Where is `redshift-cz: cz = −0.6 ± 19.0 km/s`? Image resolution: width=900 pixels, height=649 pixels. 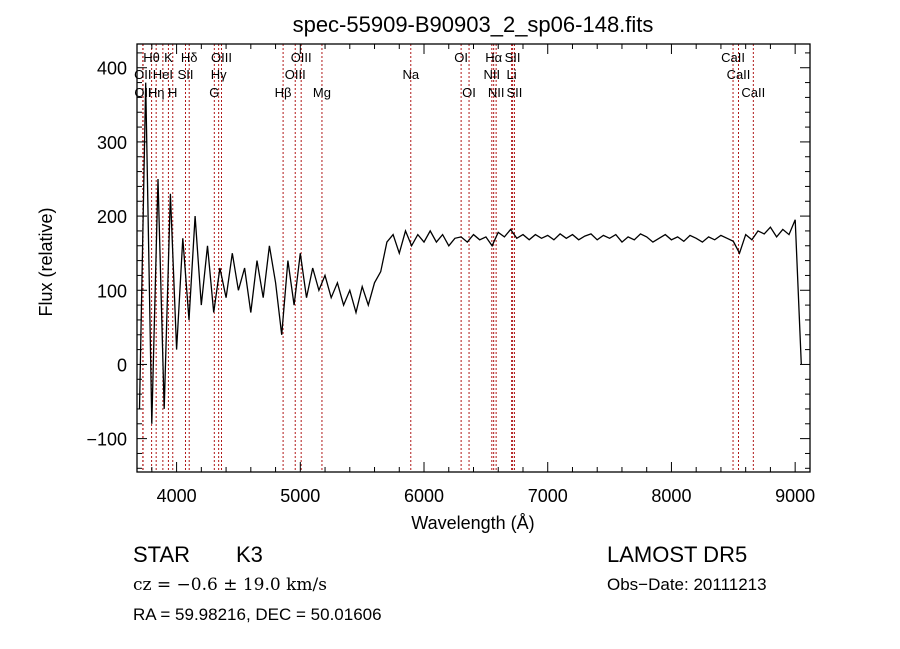 redshift-cz: cz = −0.6 ± 19.0 km/s is located at coordinates (230, 585).